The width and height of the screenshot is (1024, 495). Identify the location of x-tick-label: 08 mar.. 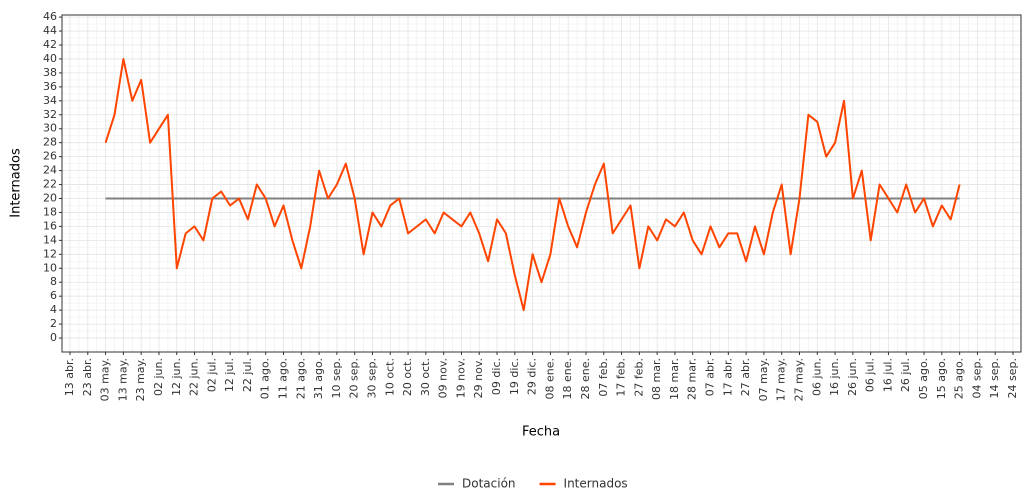
(656, 379).